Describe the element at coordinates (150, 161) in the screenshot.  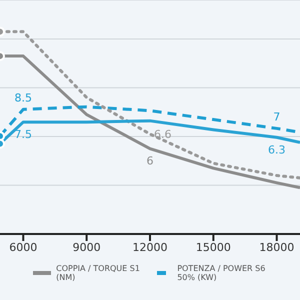
I see `data-label: 6` at that location.